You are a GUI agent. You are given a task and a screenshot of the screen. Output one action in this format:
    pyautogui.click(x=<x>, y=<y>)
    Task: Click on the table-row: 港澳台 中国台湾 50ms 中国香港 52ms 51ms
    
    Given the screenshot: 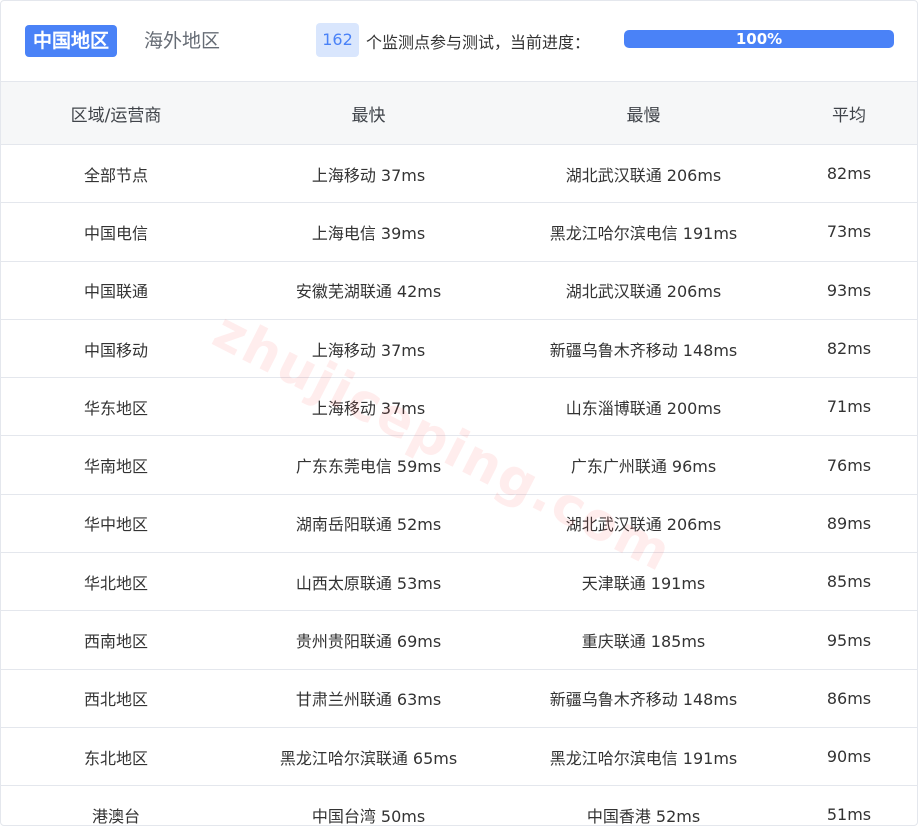 What is the action you would take?
    pyautogui.click(x=459, y=805)
    